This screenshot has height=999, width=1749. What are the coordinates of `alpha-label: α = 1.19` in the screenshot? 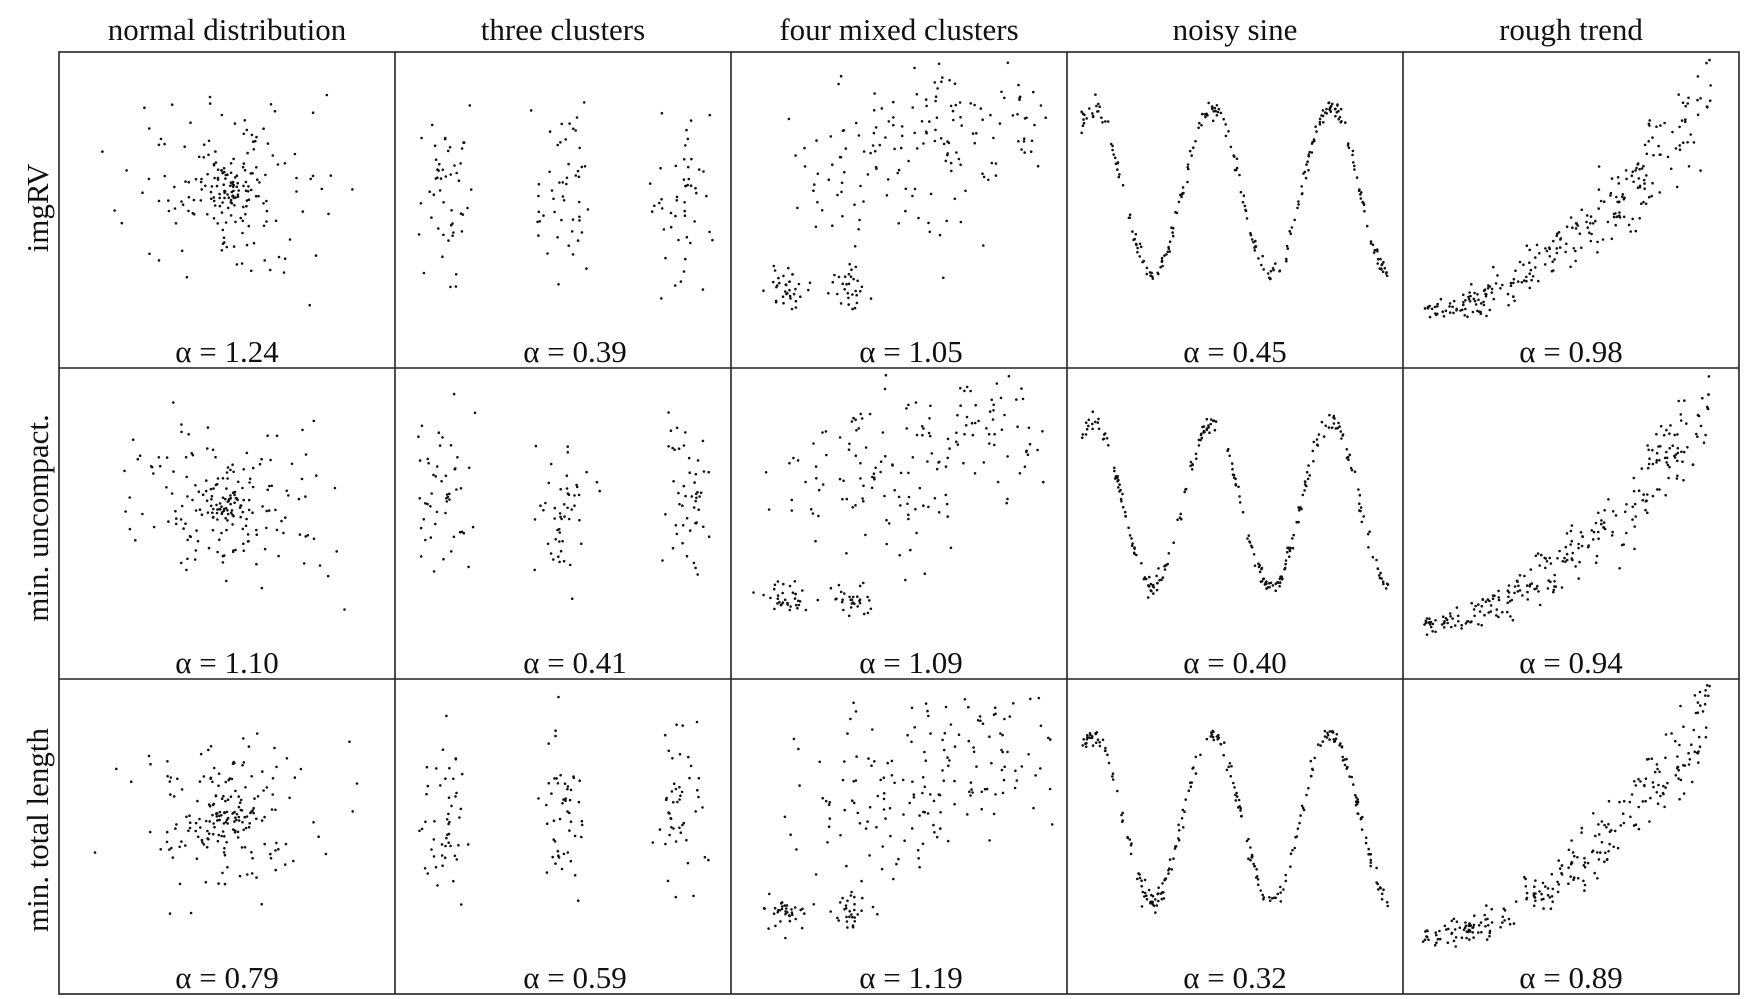 It's located at (910, 977).